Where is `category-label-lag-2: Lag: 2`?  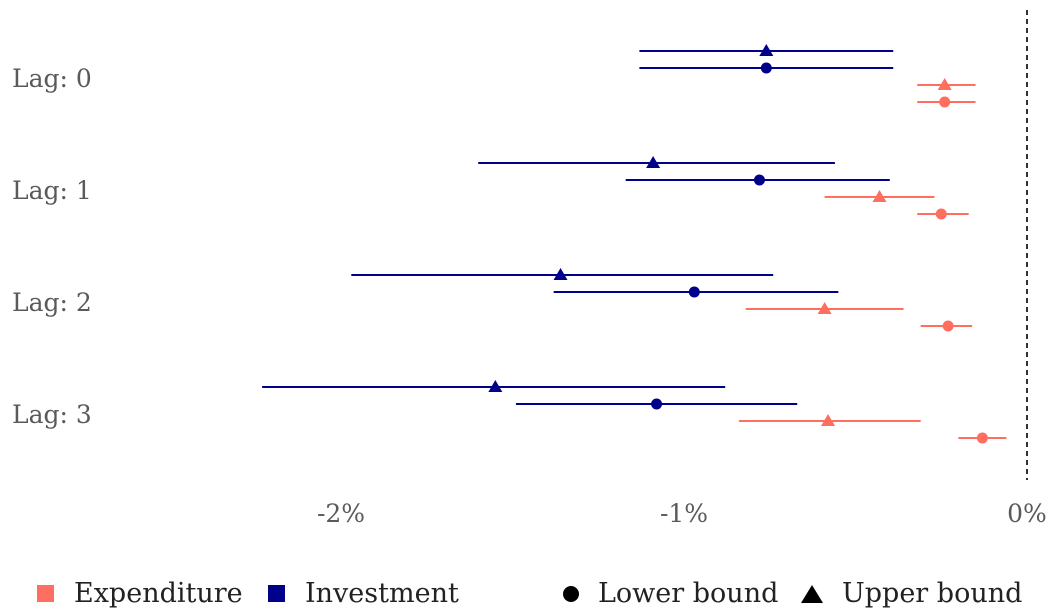
category-label-lag-2: Lag: 2 is located at coordinates (52, 302).